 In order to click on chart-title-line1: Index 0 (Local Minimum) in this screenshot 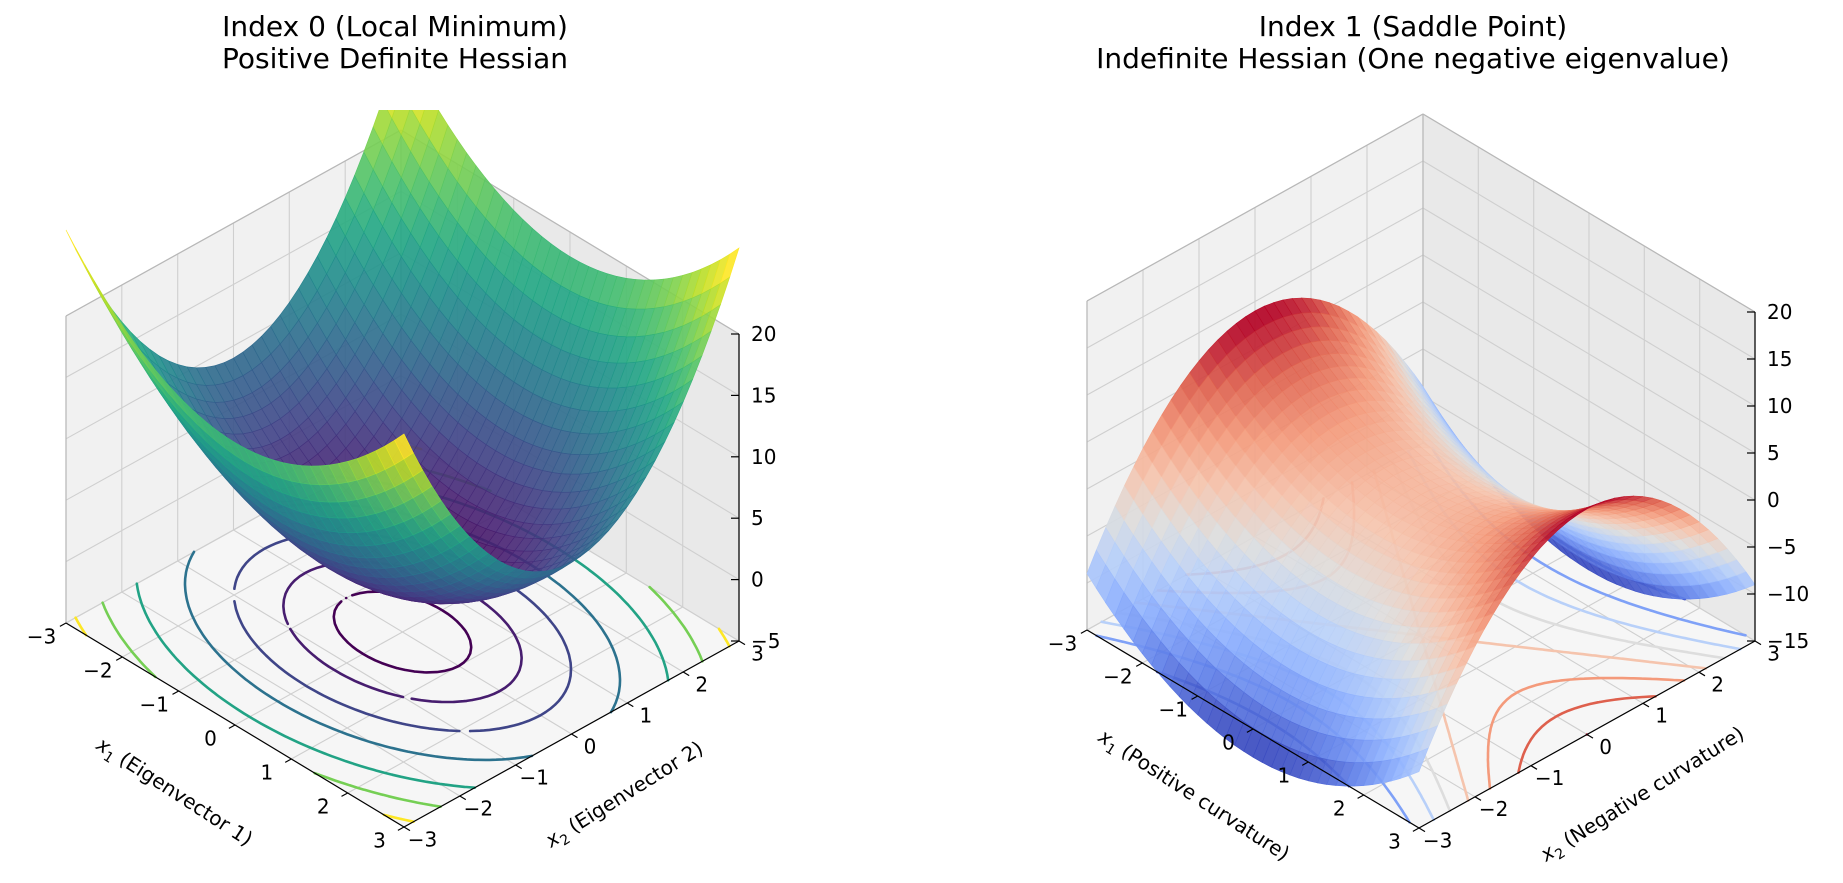, I will do `click(395, 26)`.